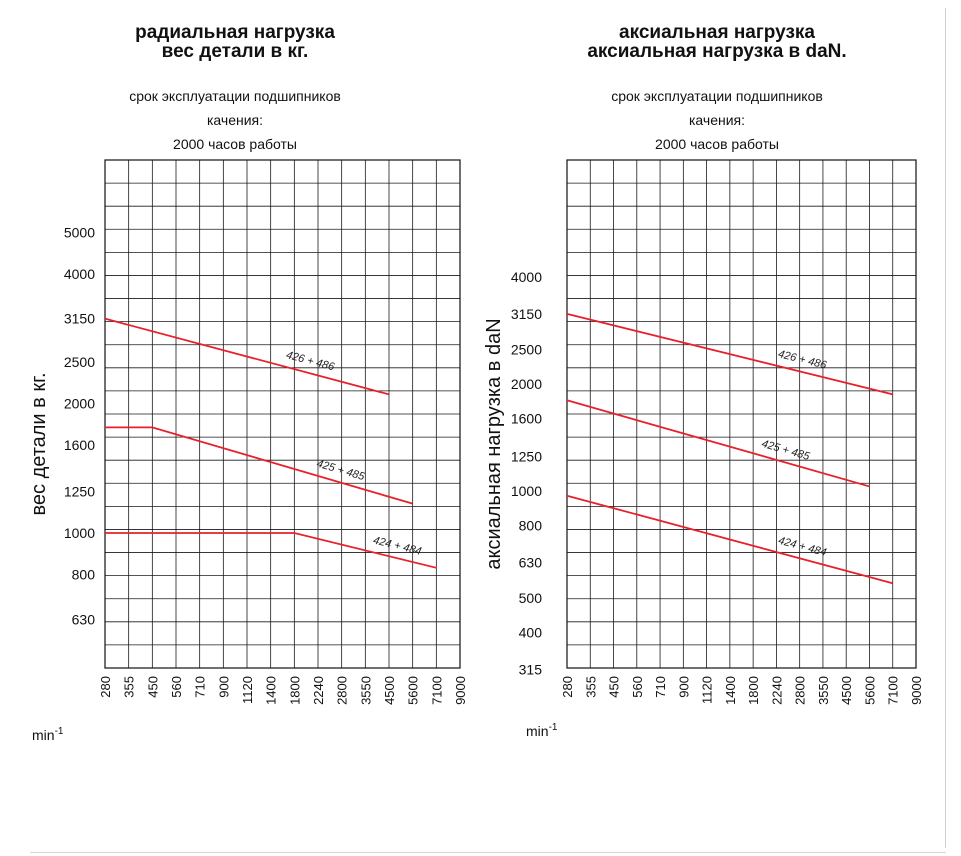 The image size is (961, 856). What do you see at coordinates (531, 598) in the screenshot?
I see `y-tick-label: 500` at bounding box center [531, 598].